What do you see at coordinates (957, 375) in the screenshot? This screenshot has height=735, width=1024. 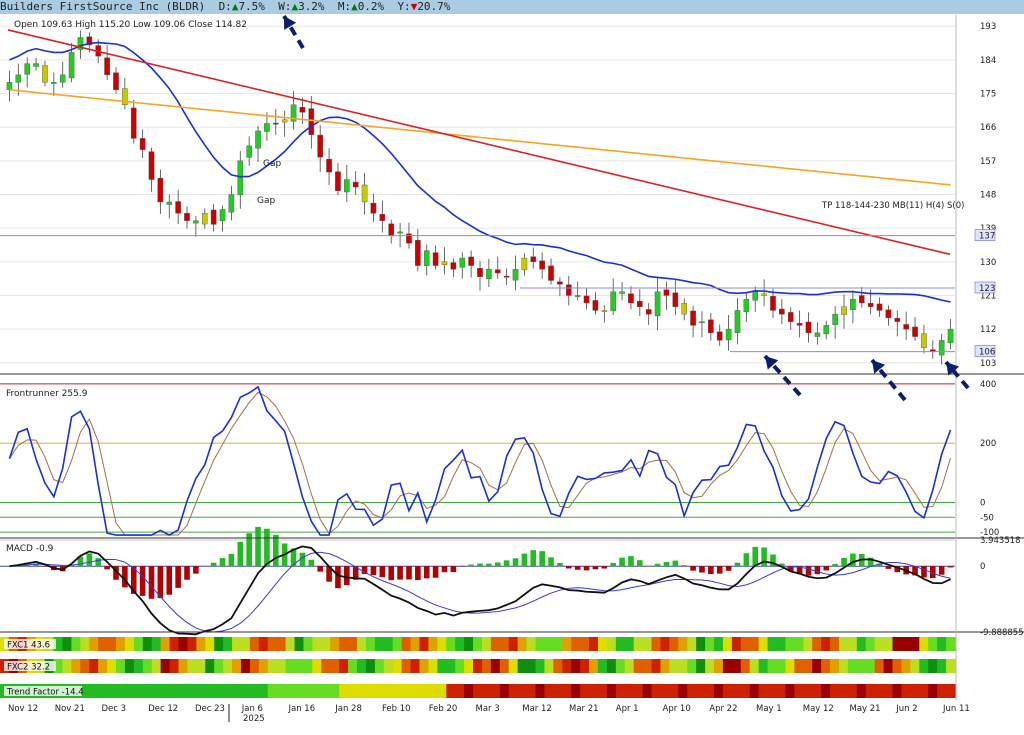 I see `arrow-shaft` at bounding box center [957, 375].